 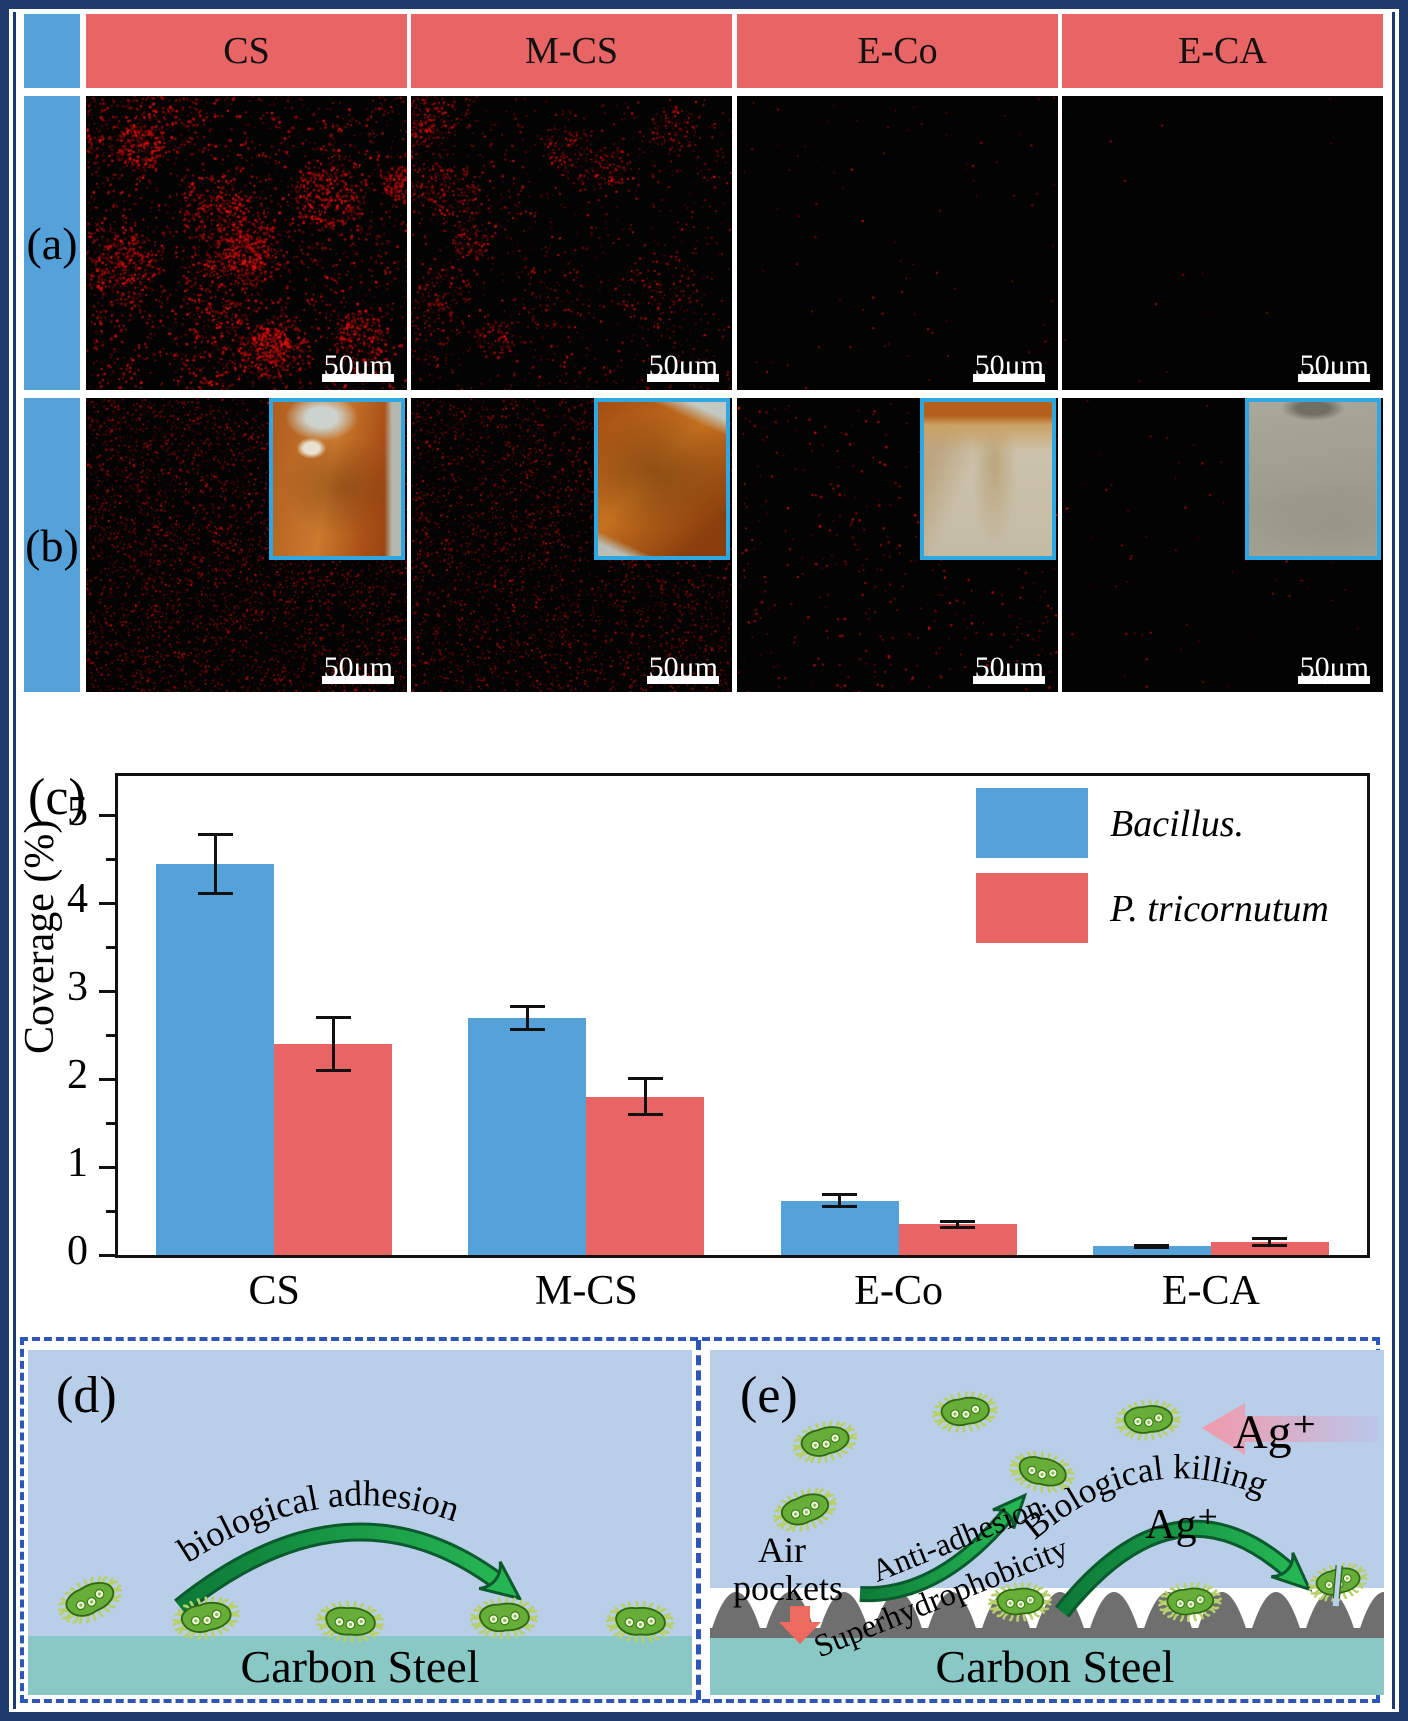 I want to click on schematic-panel-divider, so click(x=698, y=1520).